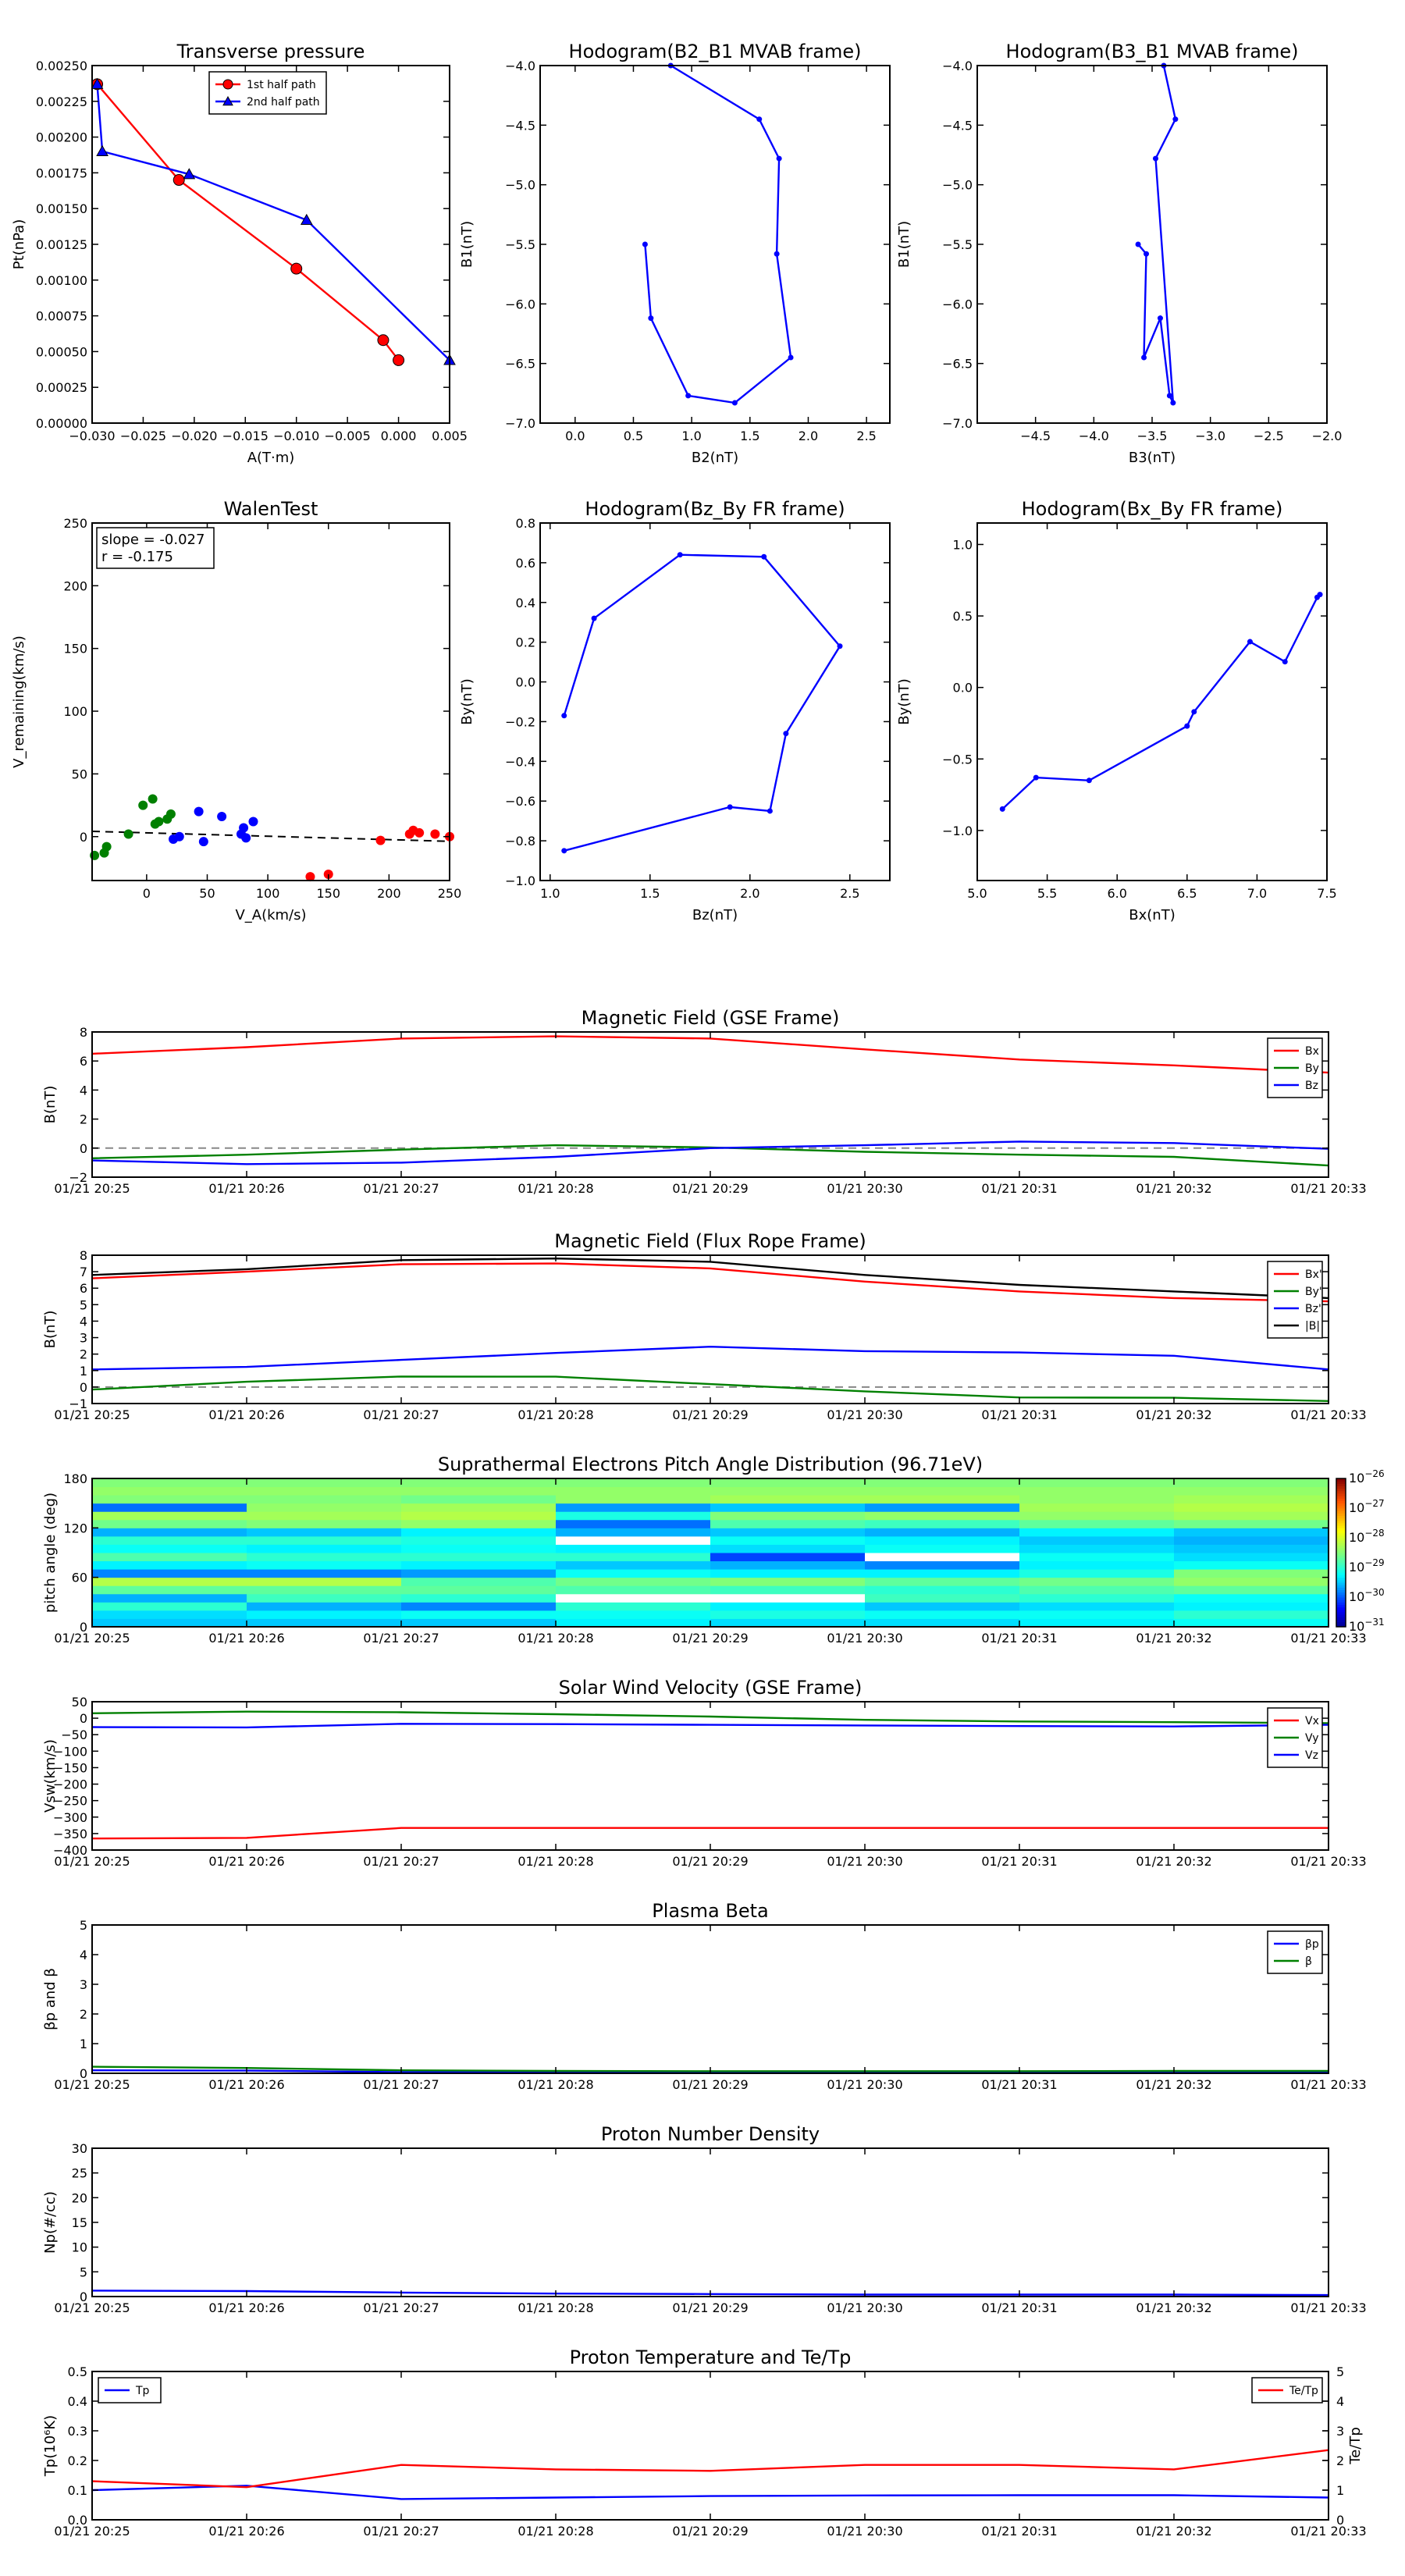 The width and height of the screenshot is (1405, 2576). Describe the element at coordinates (143, 2391) in the screenshot. I see `legend-label: Tp` at that location.